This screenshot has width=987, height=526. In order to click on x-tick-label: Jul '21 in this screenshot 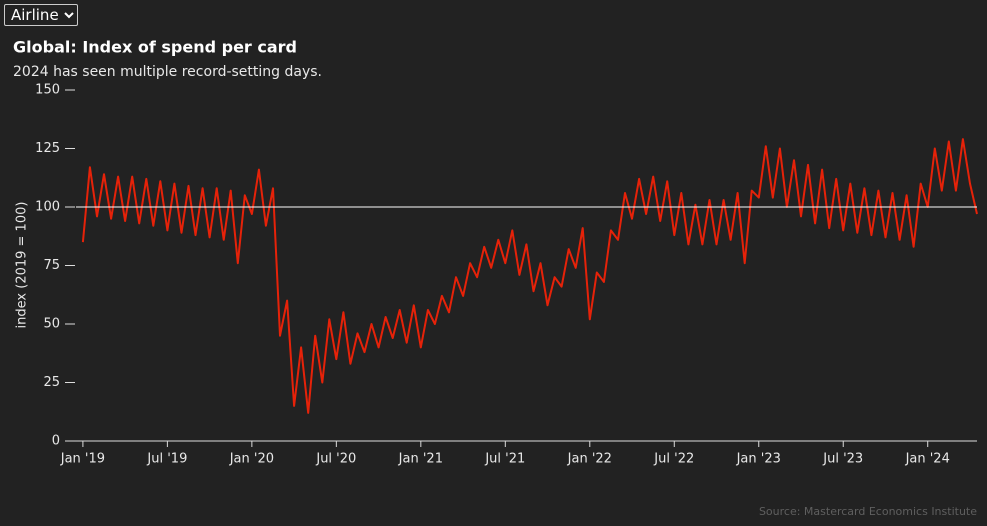, I will do `click(504, 459)`.